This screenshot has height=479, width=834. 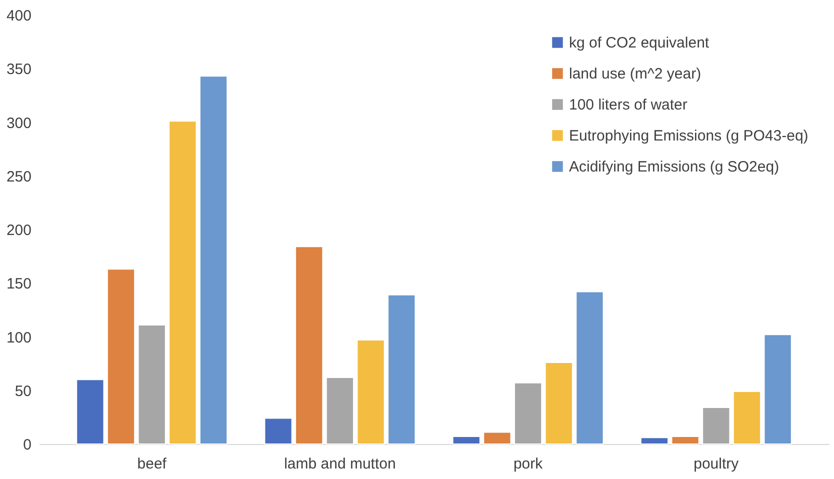 I want to click on legend-label: Acidifying Emissions (g SO2eq), so click(x=674, y=167).